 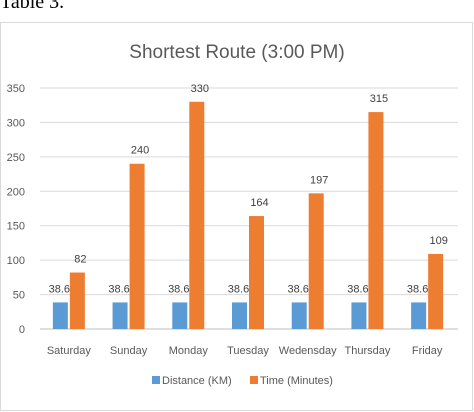 I want to click on y-tick-label: 100, so click(x=16, y=261).